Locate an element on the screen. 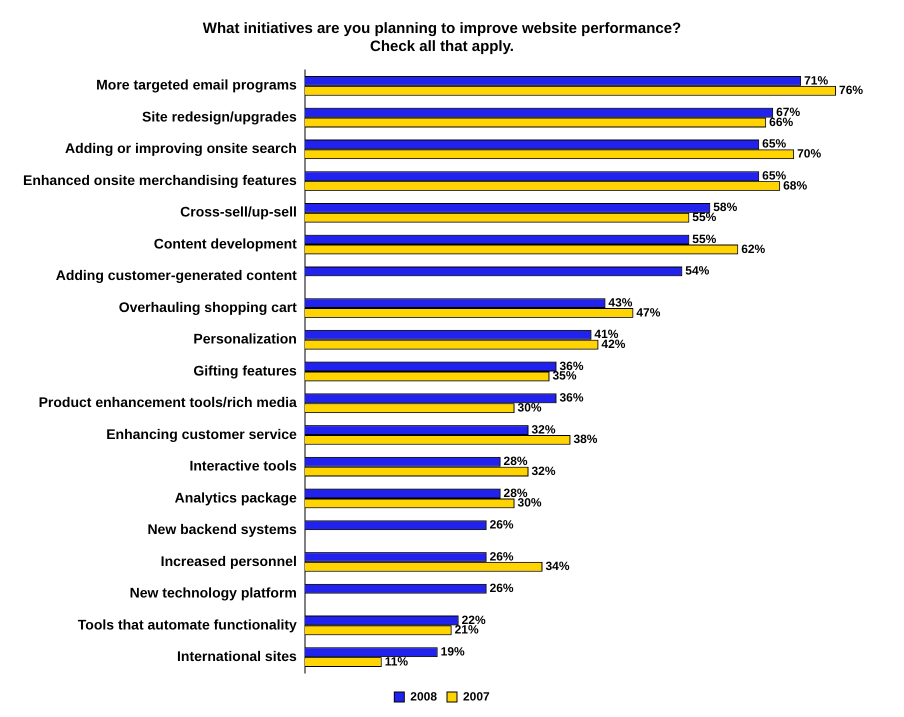 This screenshot has height=717, width=904. data-label: 76% is located at coordinates (851, 90).